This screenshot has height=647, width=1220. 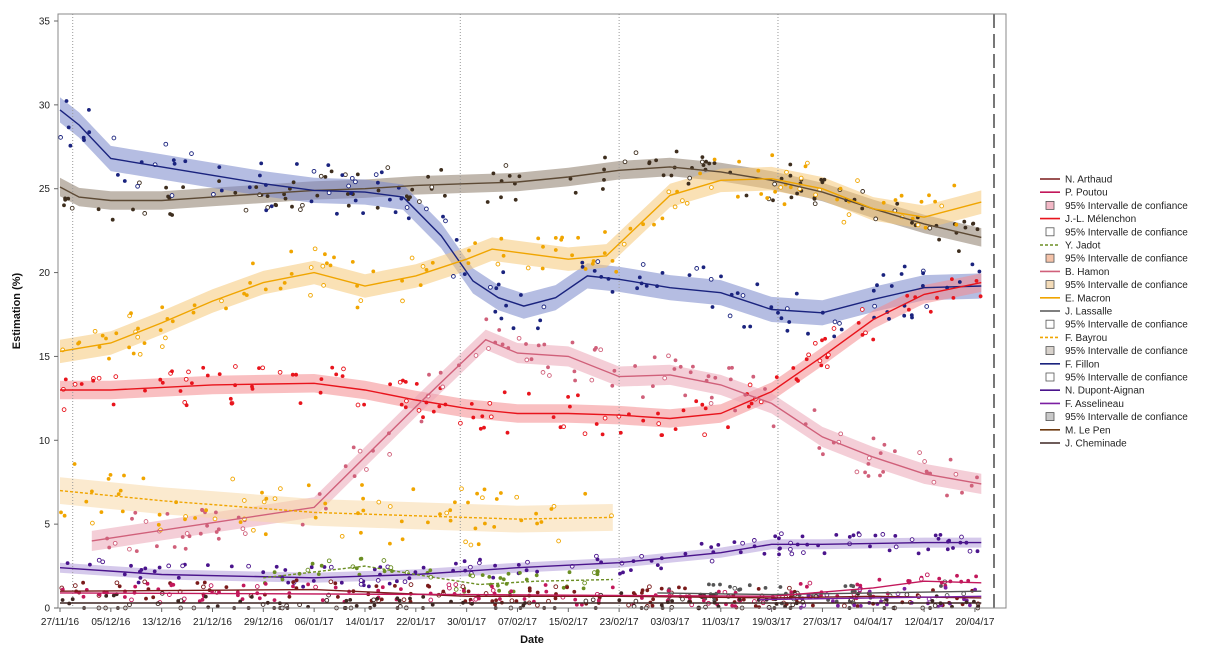 I want to click on x-tick-label: 14/01/17, so click(x=365, y=622).